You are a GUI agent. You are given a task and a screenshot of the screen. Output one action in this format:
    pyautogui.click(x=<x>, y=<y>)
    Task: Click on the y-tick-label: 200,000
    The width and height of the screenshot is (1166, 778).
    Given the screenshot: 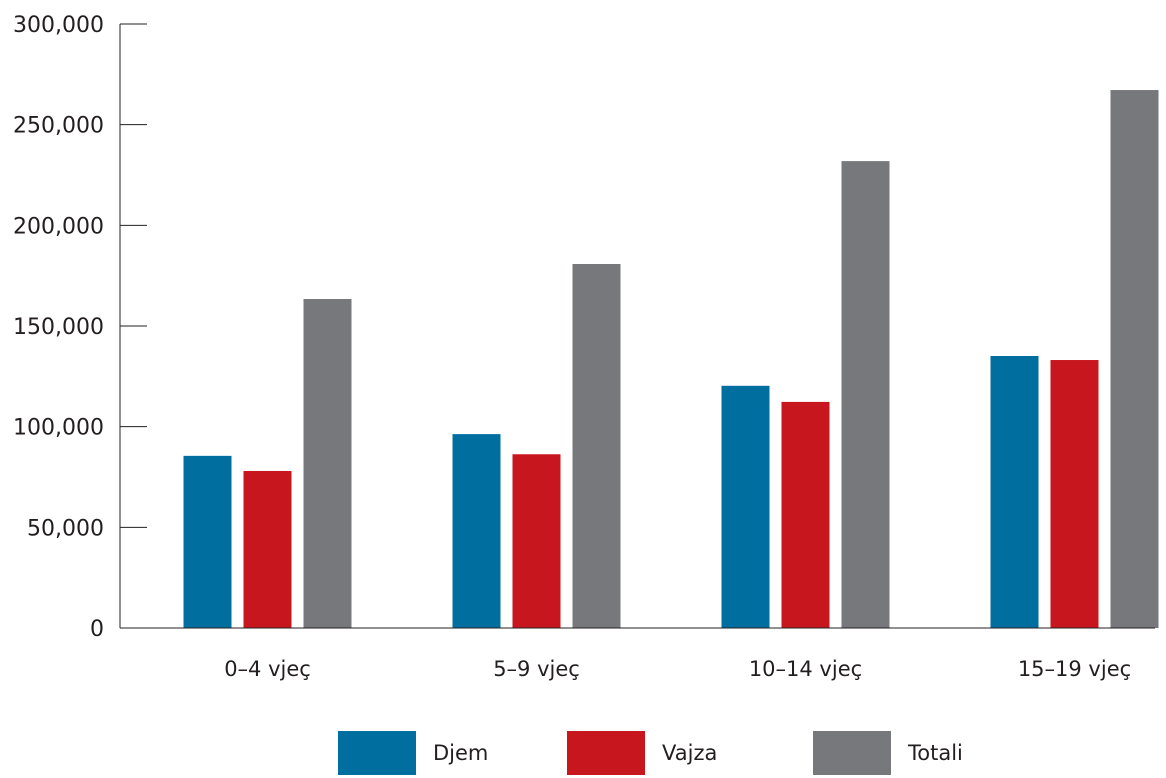 What is the action you would take?
    pyautogui.click(x=58, y=226)
    